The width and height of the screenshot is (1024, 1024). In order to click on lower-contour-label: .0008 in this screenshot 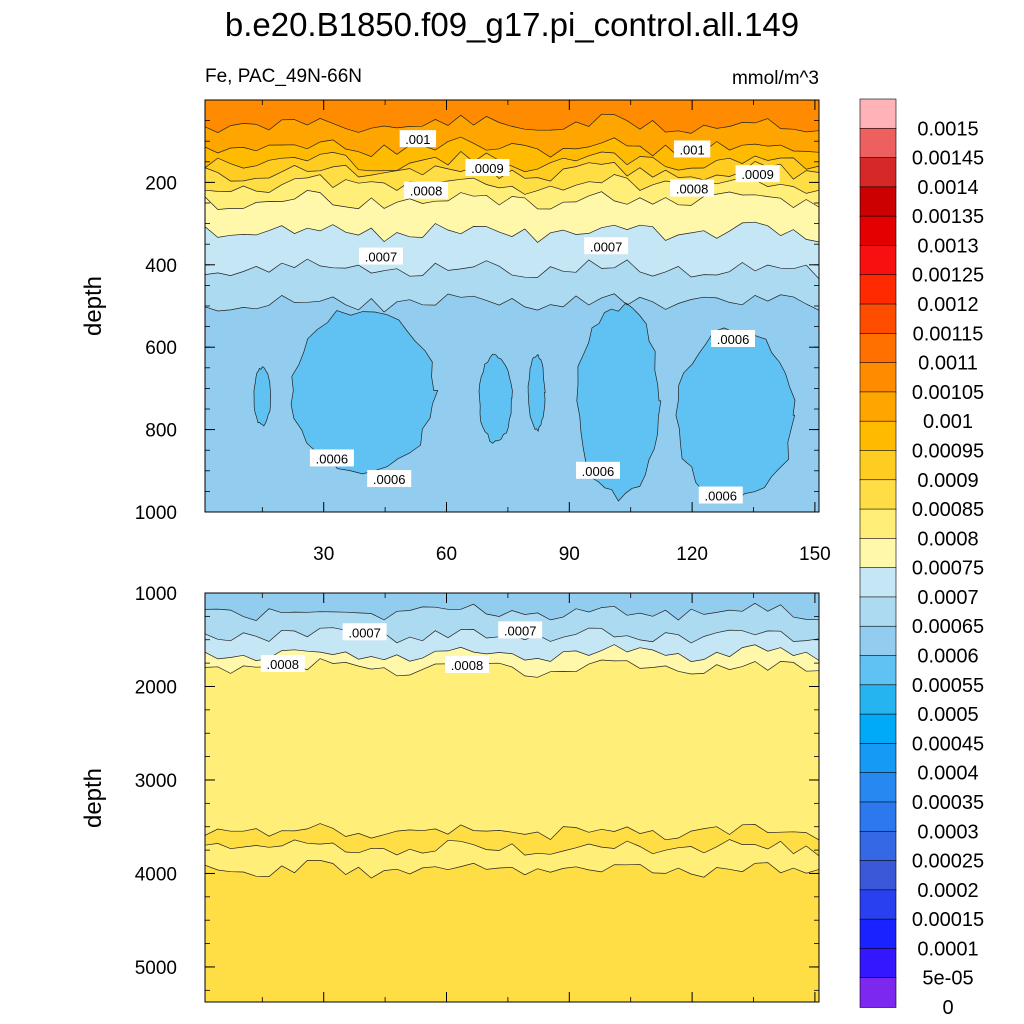, I will do `click(466, 664)`.